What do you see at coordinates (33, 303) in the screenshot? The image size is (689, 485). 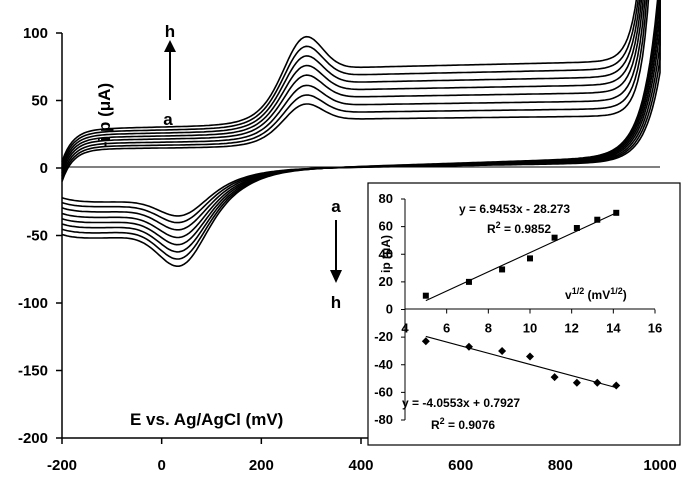 I see `main-y-tick-label: -100` at bounding box center [33, 303].